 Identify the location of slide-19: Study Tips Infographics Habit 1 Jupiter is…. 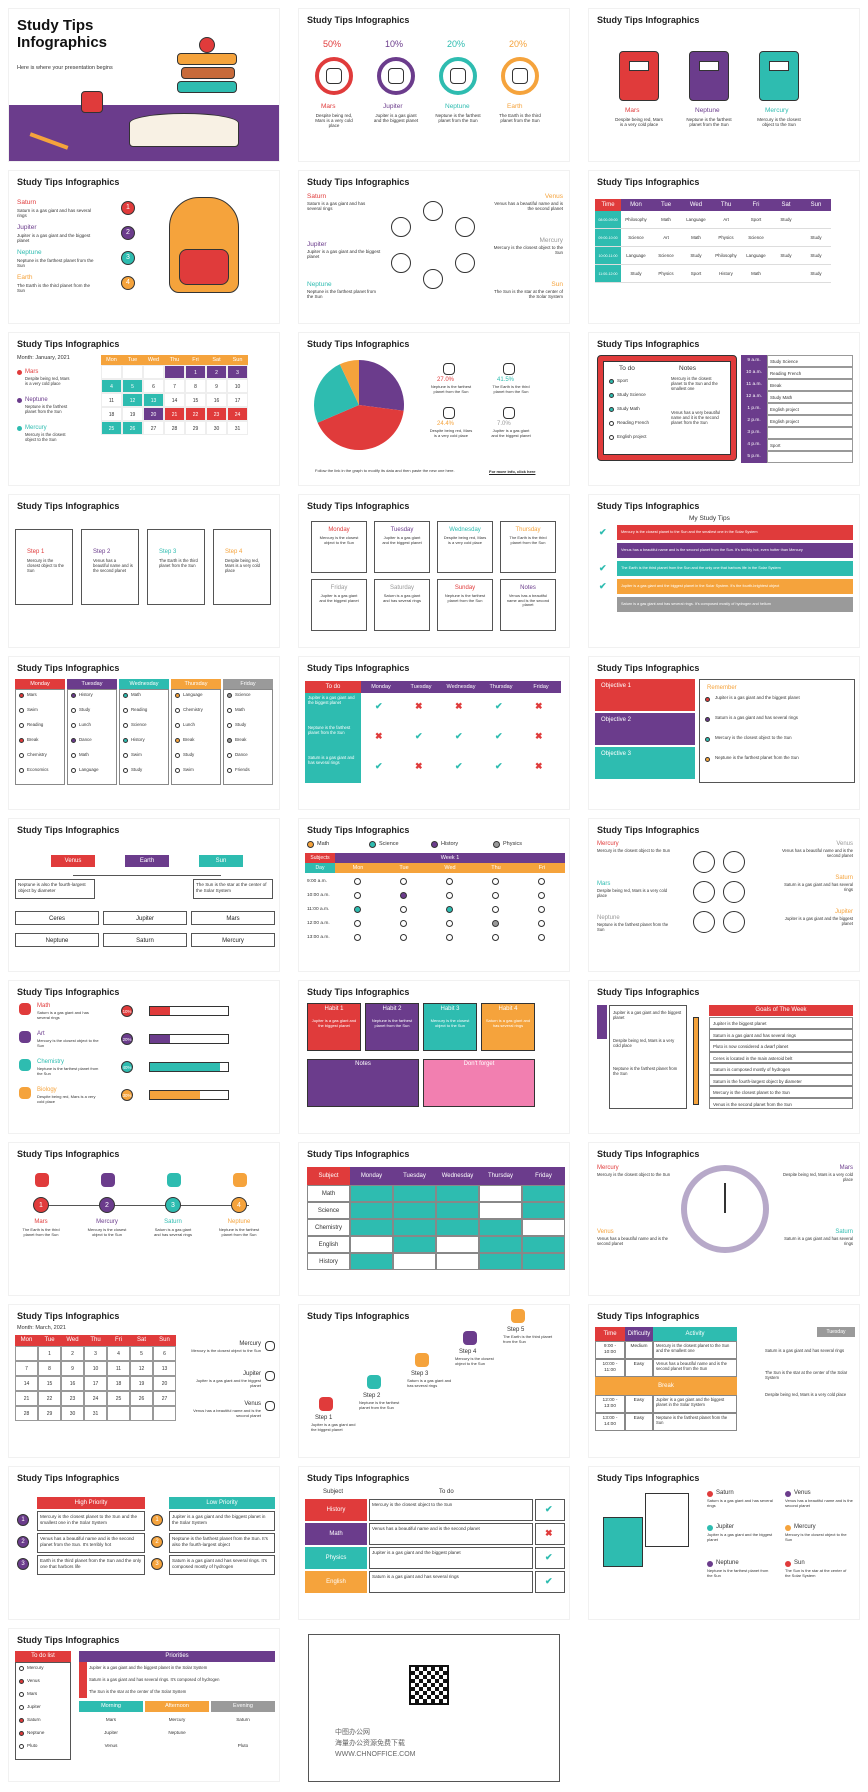
(434, 1057).